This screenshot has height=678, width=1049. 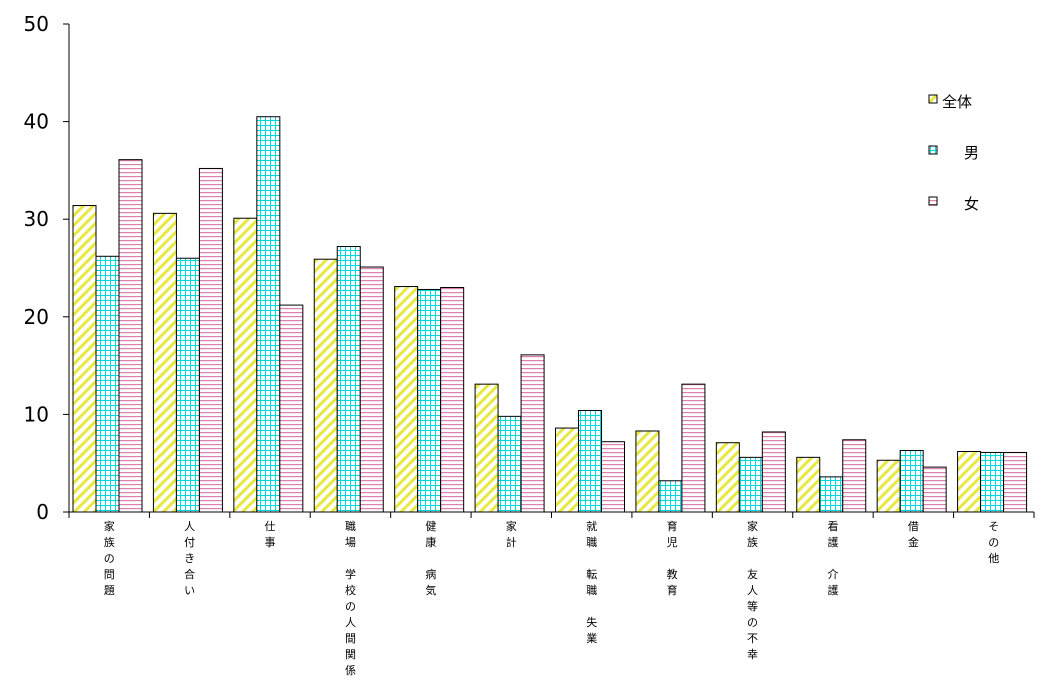 I want to click on y-tick-label: 0, so click(x=42, y=512).